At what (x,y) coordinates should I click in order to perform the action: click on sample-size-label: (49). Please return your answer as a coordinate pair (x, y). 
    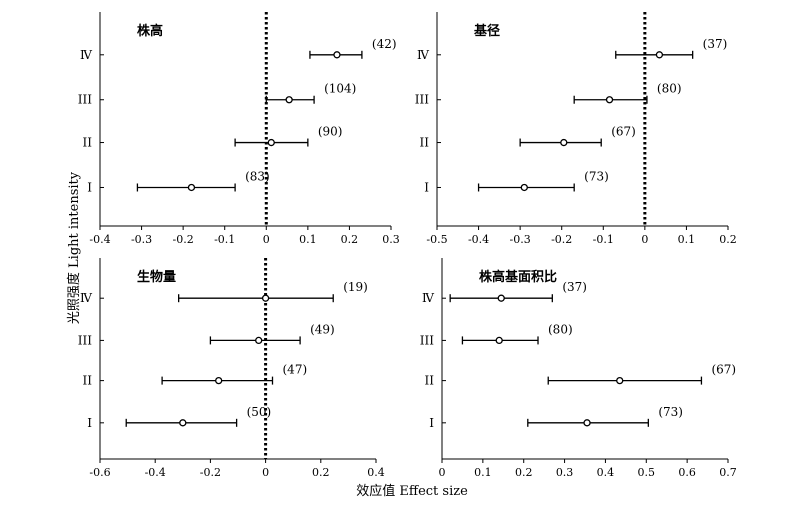
    Looking at the image, I should click on (322, 329).